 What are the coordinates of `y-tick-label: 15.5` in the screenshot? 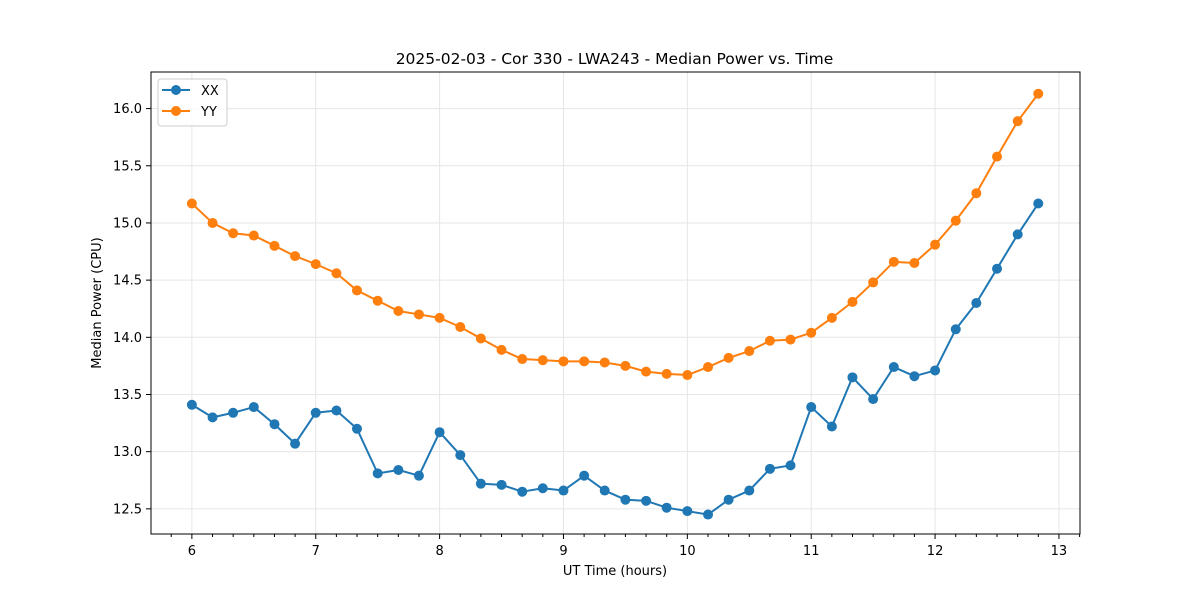 It's located at (127, 166).